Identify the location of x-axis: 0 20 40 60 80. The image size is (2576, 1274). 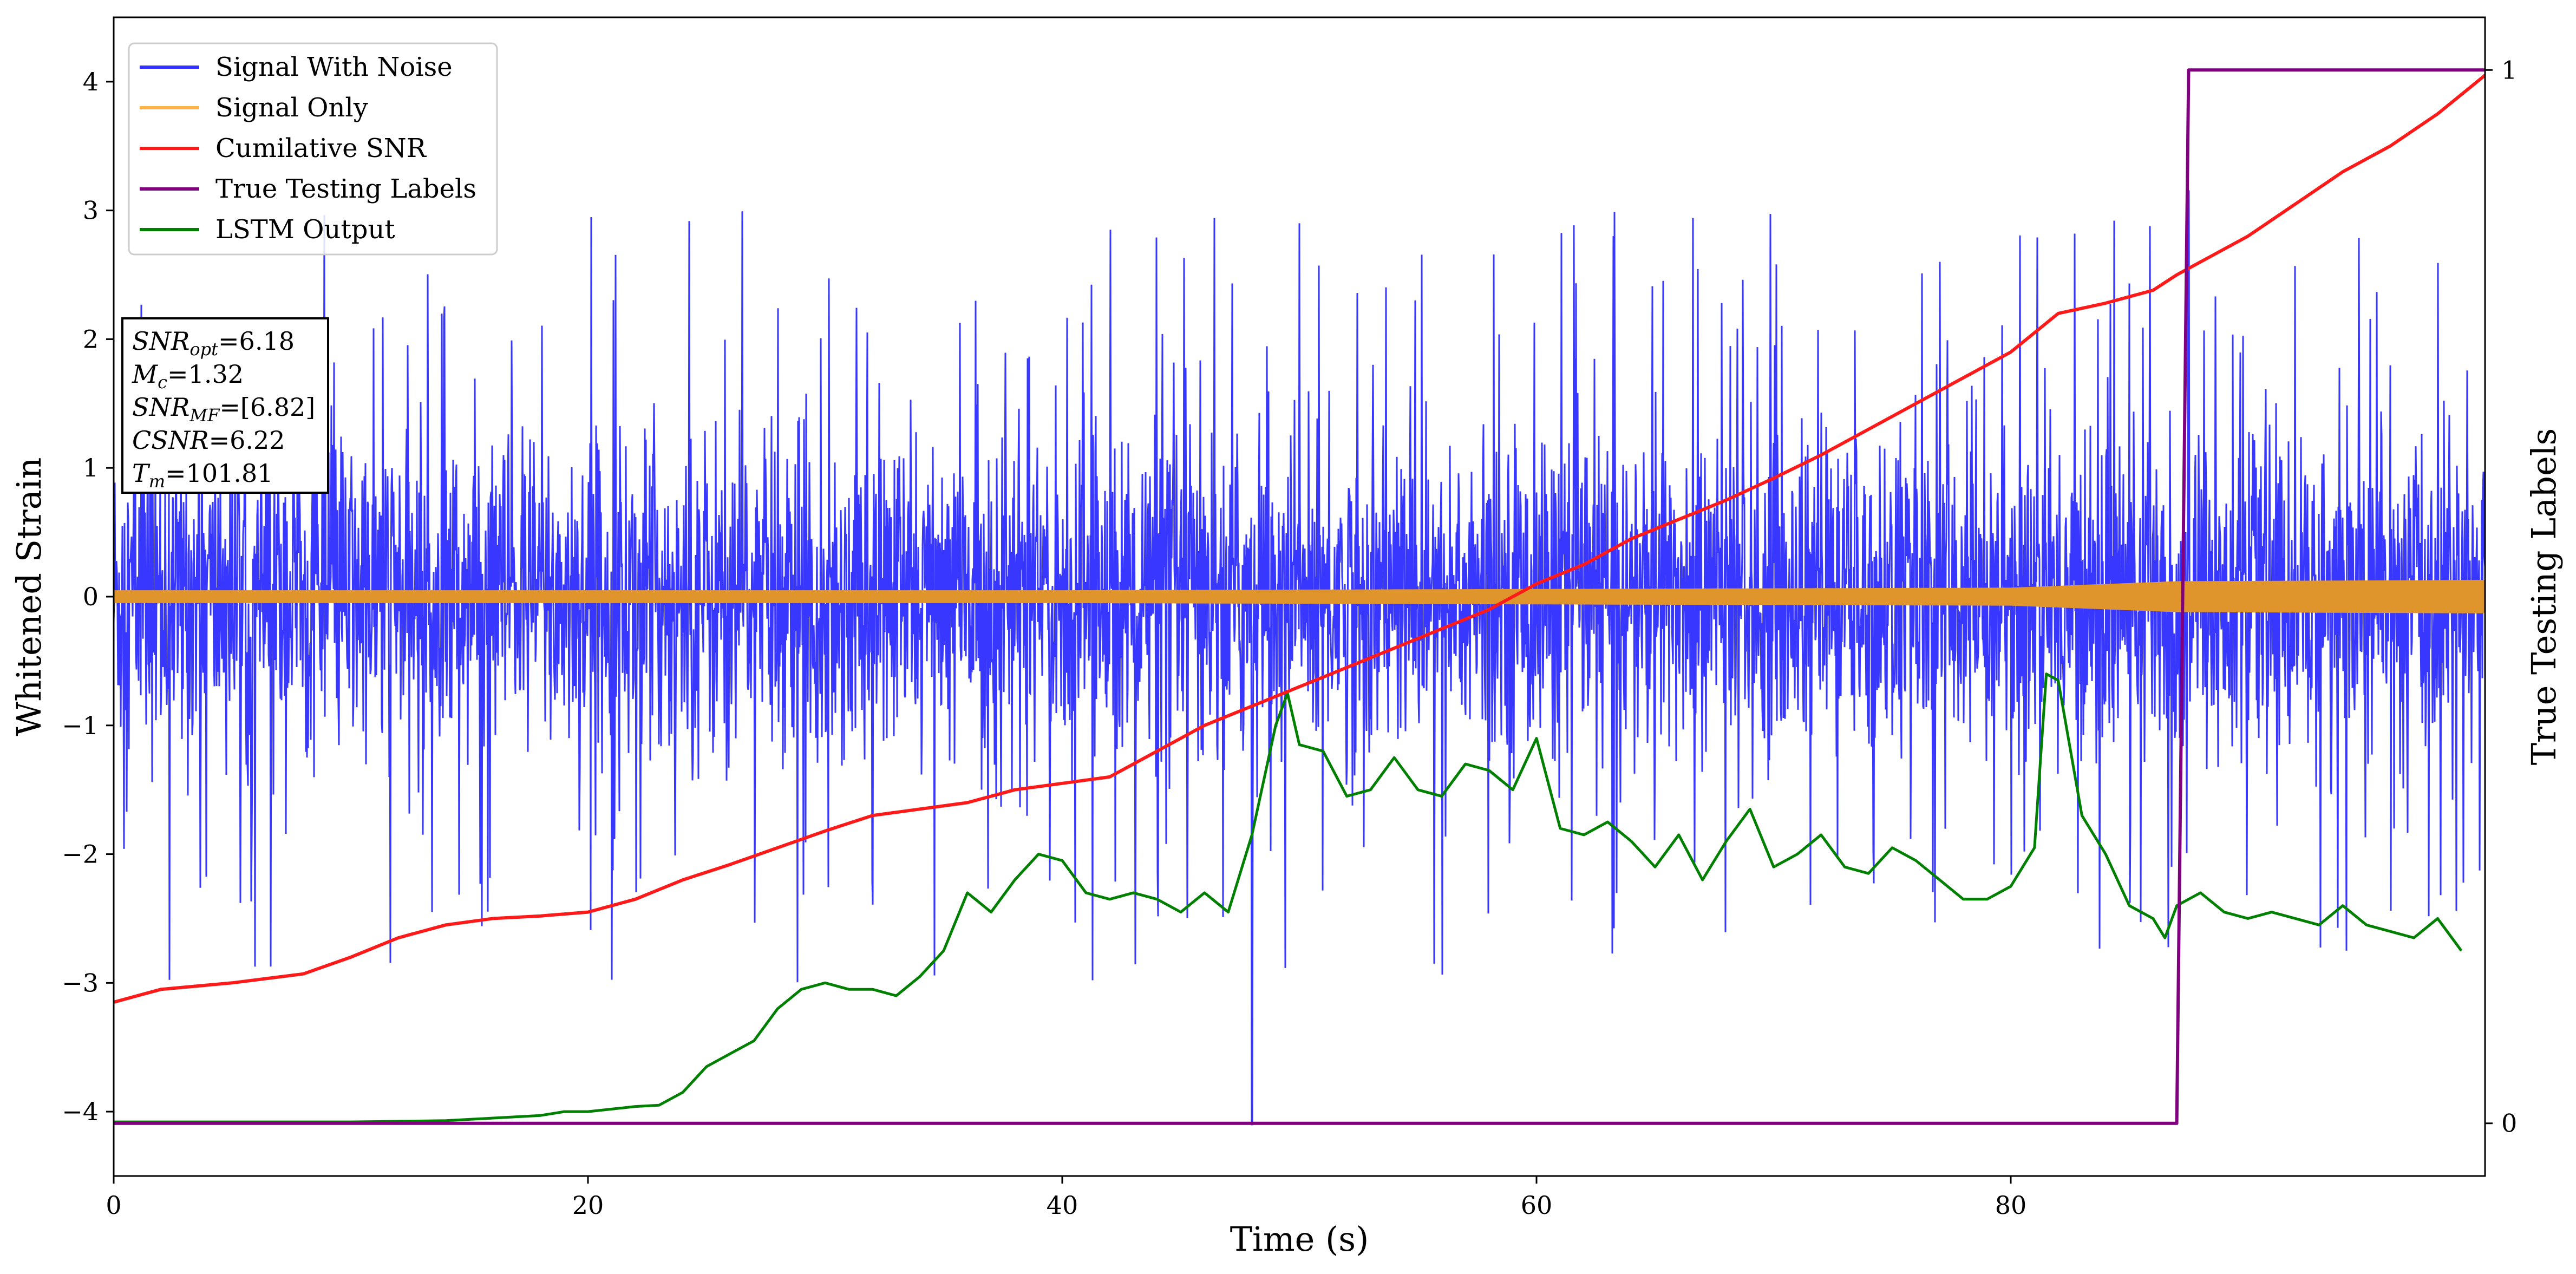
(1066, 1198).